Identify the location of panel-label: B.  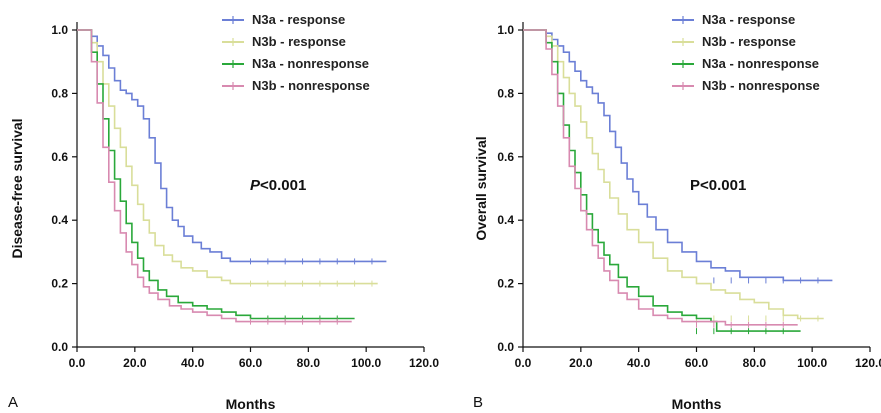
(478, 402).